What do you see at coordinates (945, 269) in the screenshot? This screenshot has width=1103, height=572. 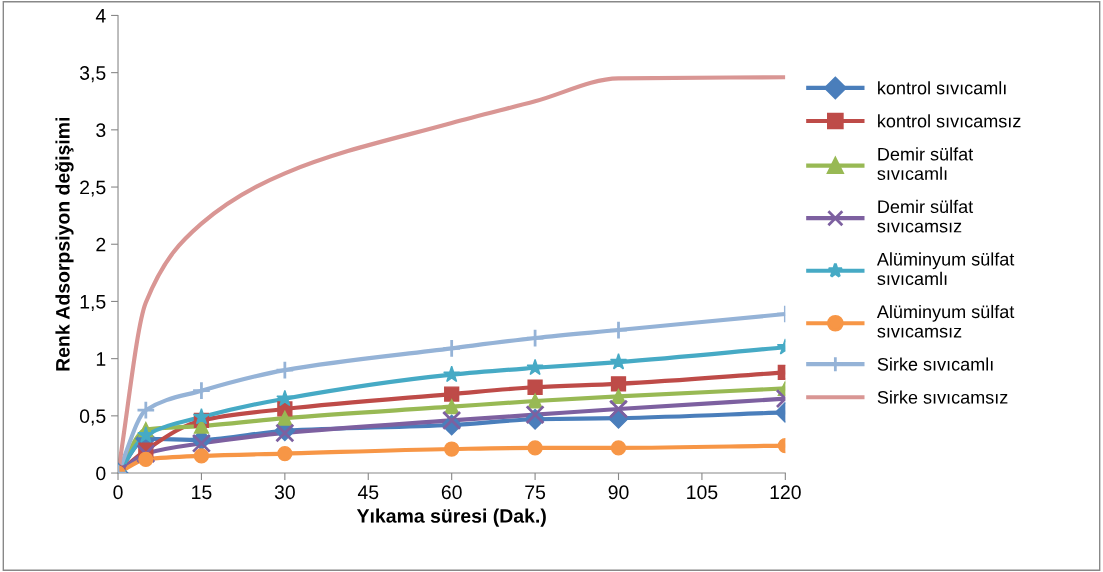 I see `legend-label: Alüminyum sülfat sıvıcamlı` at bounding box center [945, 269].